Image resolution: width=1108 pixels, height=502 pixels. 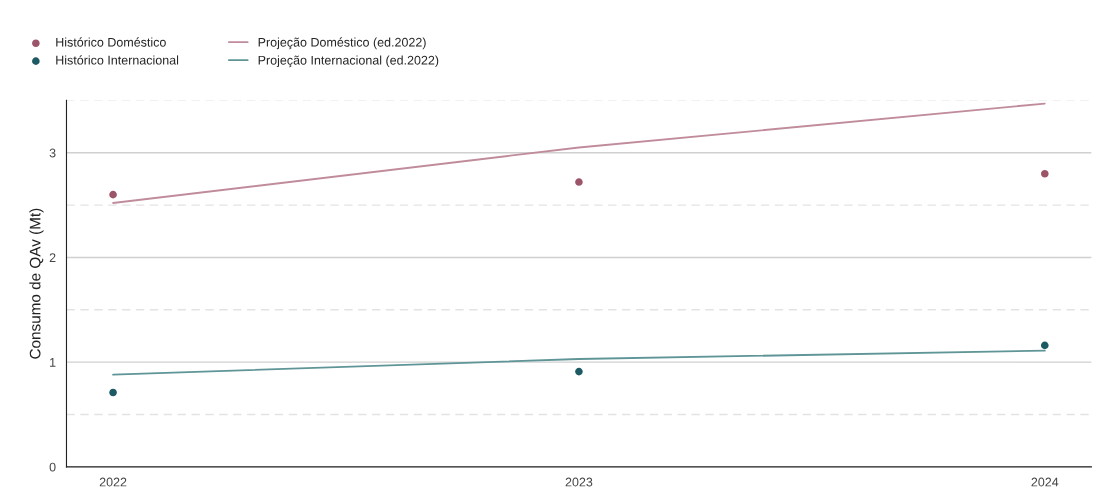 What do you see at coordinates (111, 42) in the screenshot?
I see `legend-label: Histórico Doméstico` at bounding box center [111, 42].